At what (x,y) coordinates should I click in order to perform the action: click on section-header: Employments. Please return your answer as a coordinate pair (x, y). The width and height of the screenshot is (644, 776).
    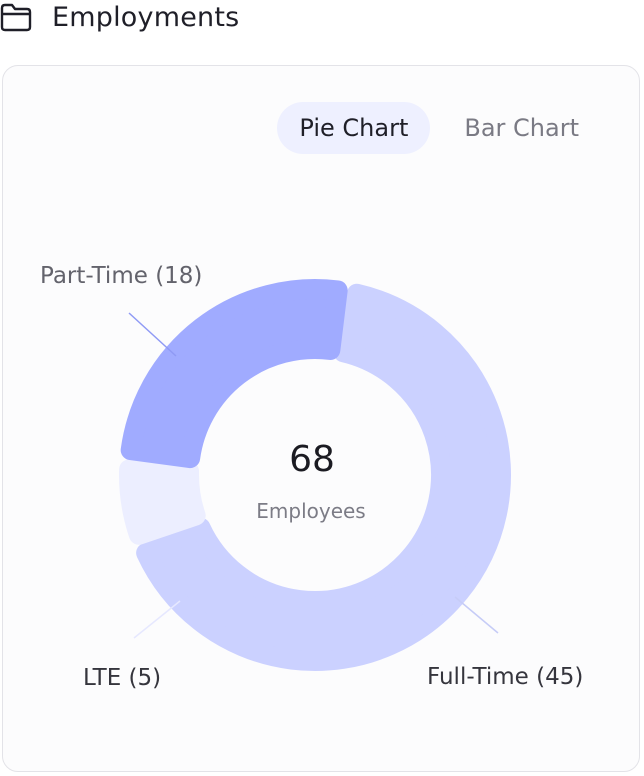
    Looking at the image, I should click on (119, 17).